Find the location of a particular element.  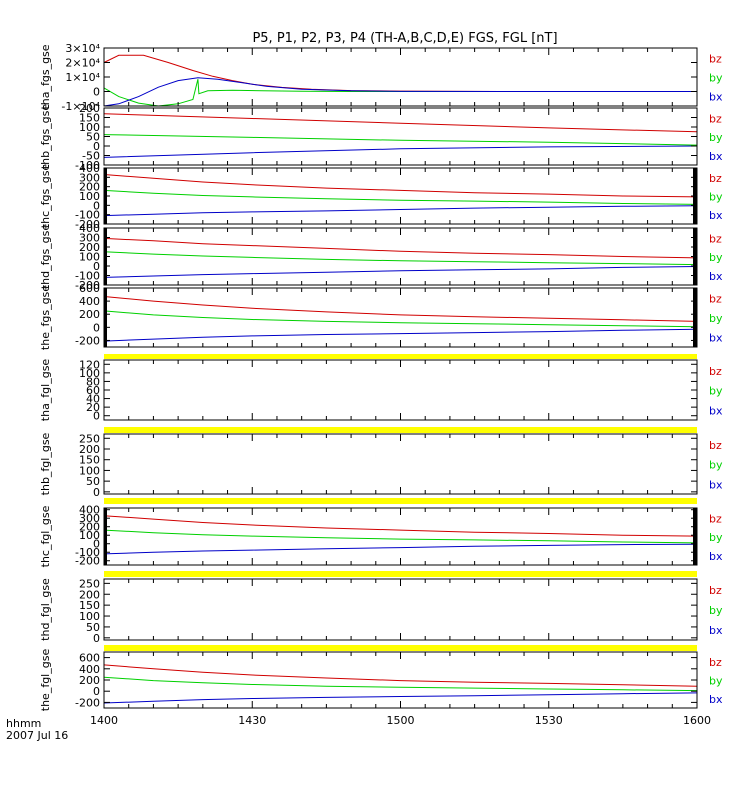

y-tick-label: 120 is located at coordinates (89, 364).